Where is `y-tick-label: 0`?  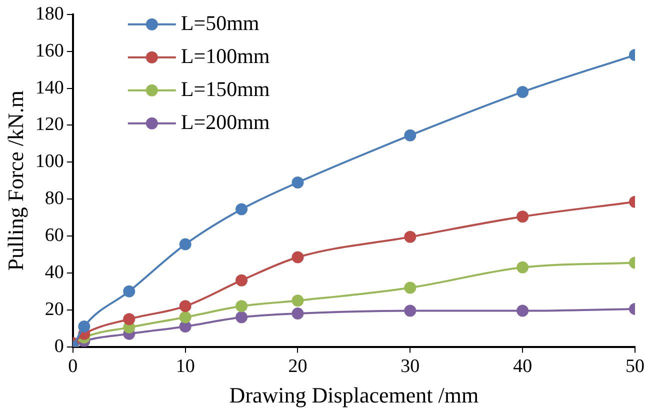 y-tick-label: 0 is located at coordinates (59, 346).